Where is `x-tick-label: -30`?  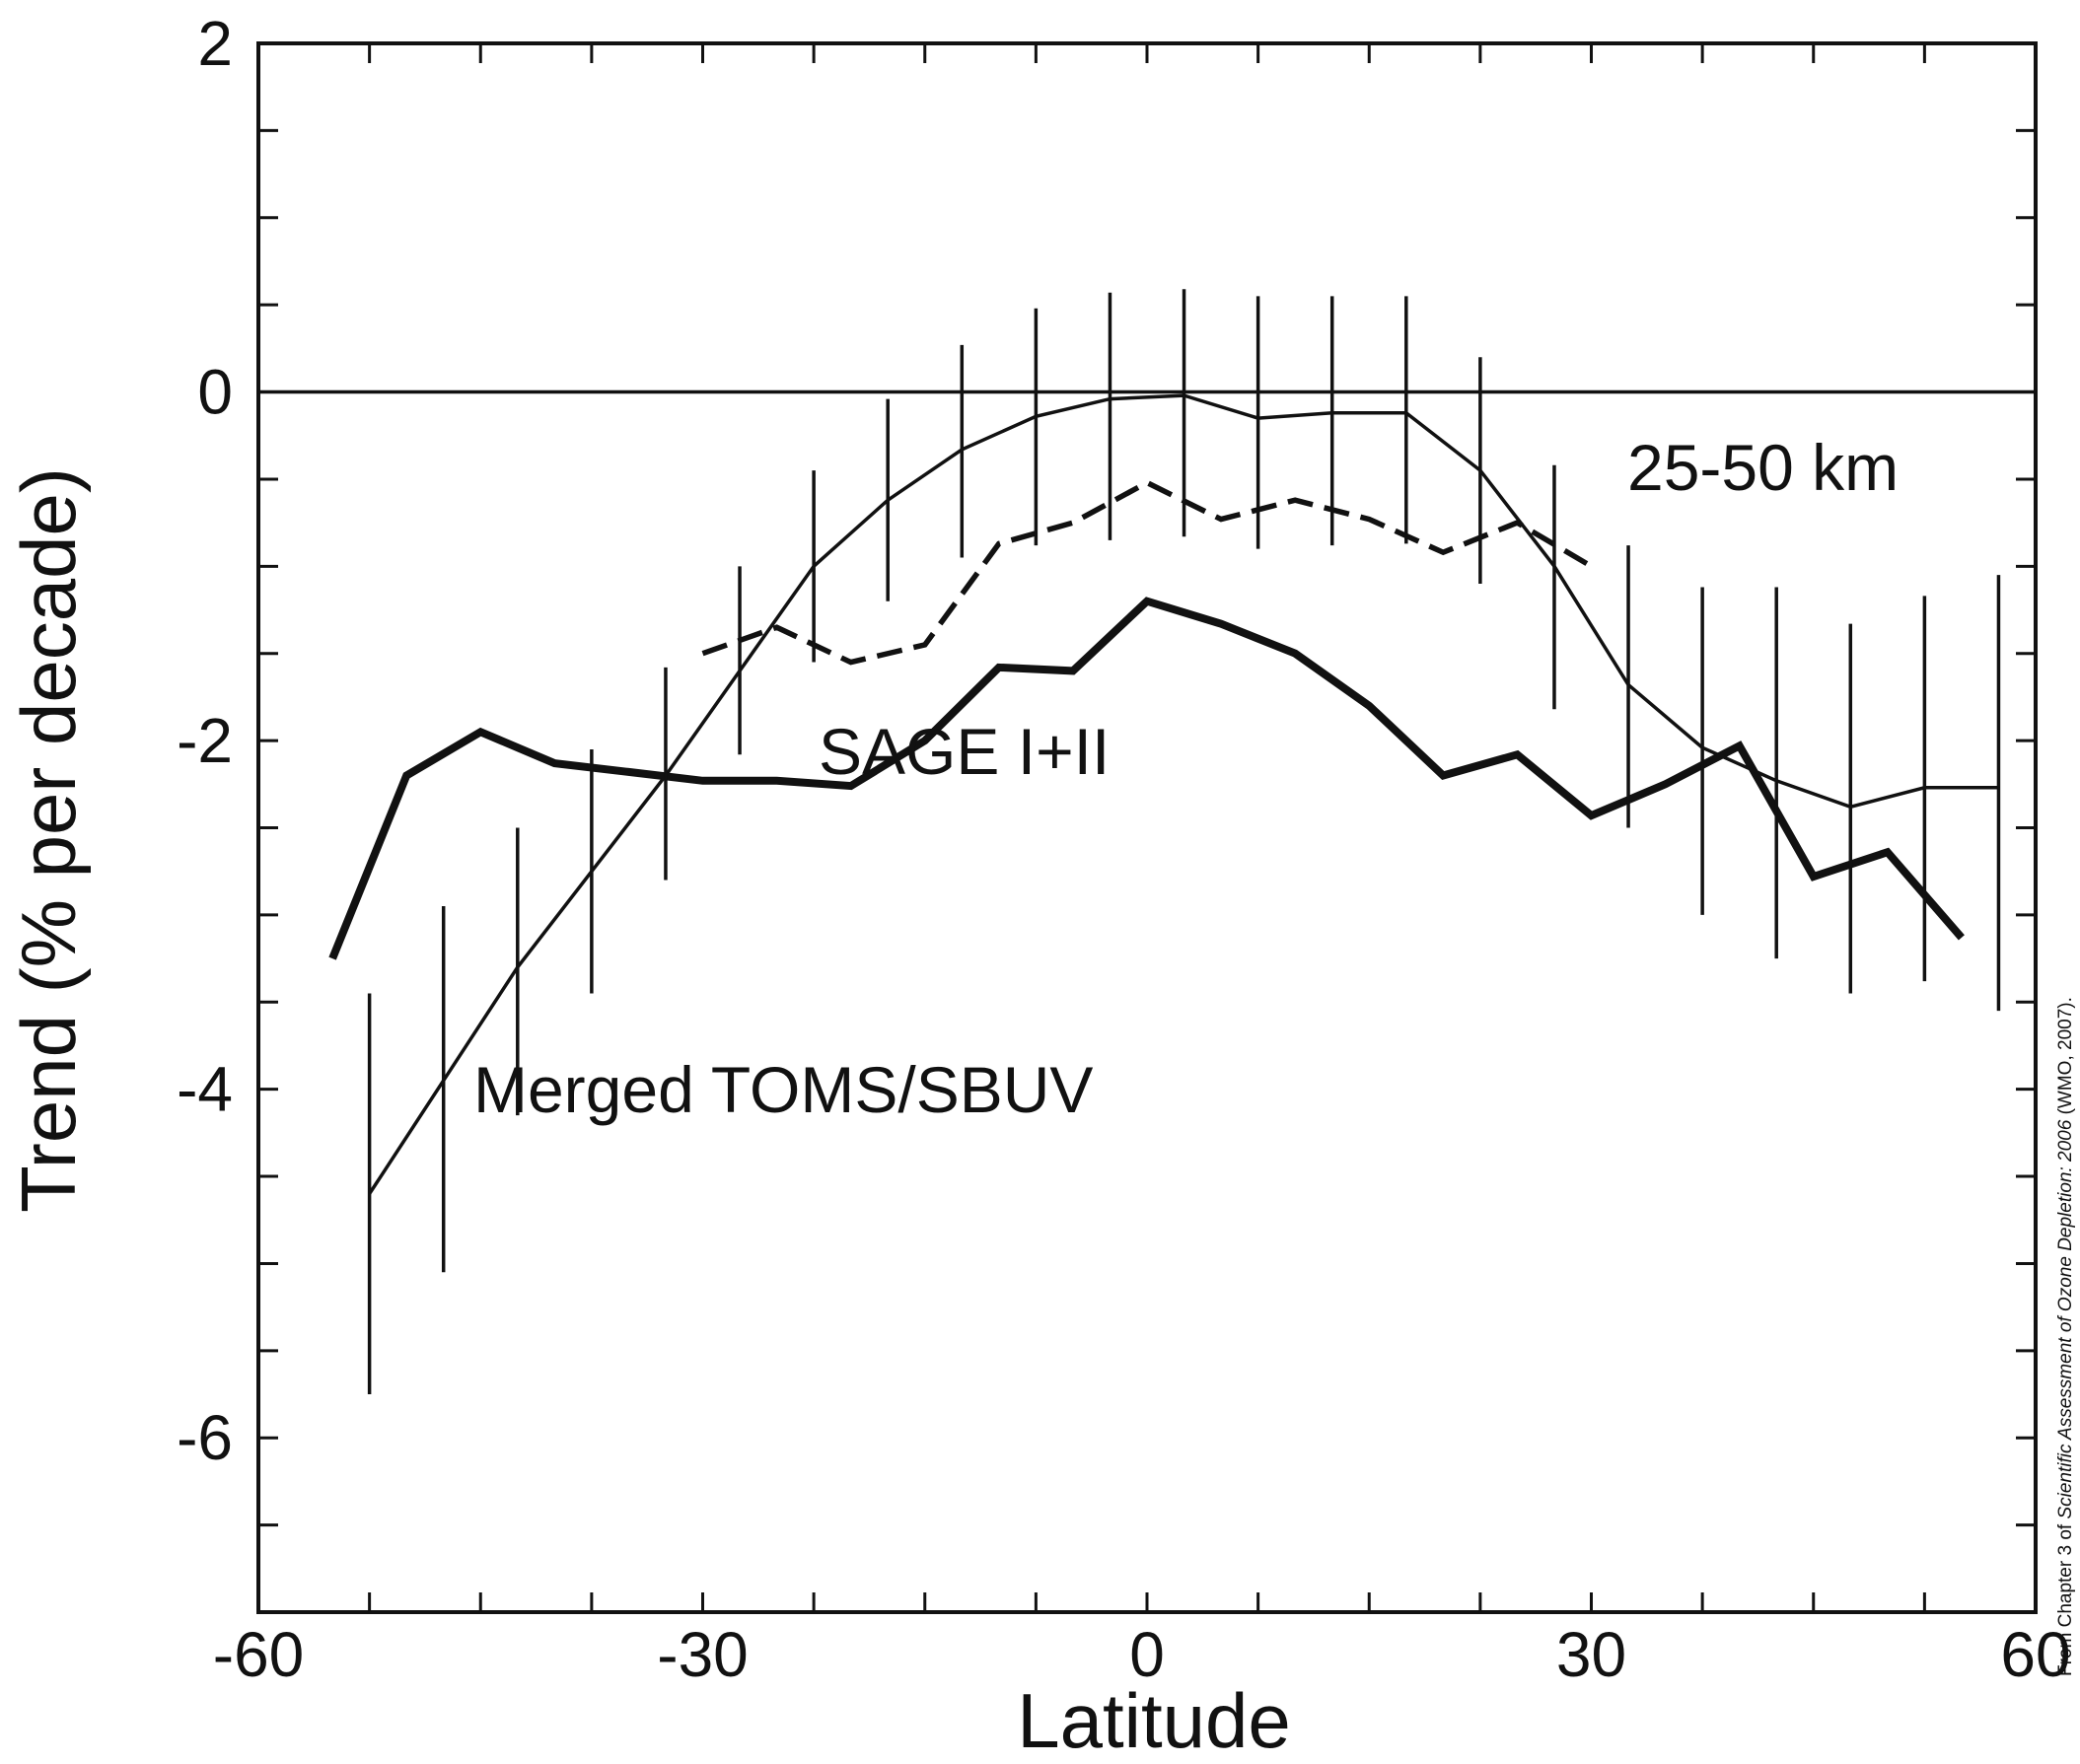 x-tick-label: -30 is located at coordinates (703, 1655).